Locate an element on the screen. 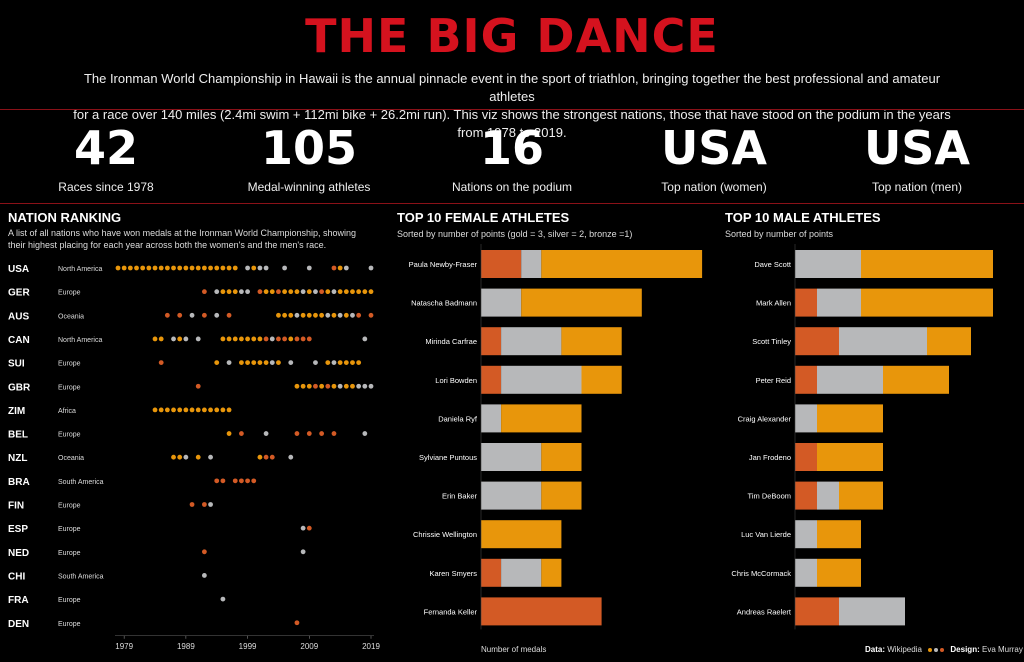 This screenshot has width=1024, height=662. data-credit-label: Data: is located at coordinates (875, 649).